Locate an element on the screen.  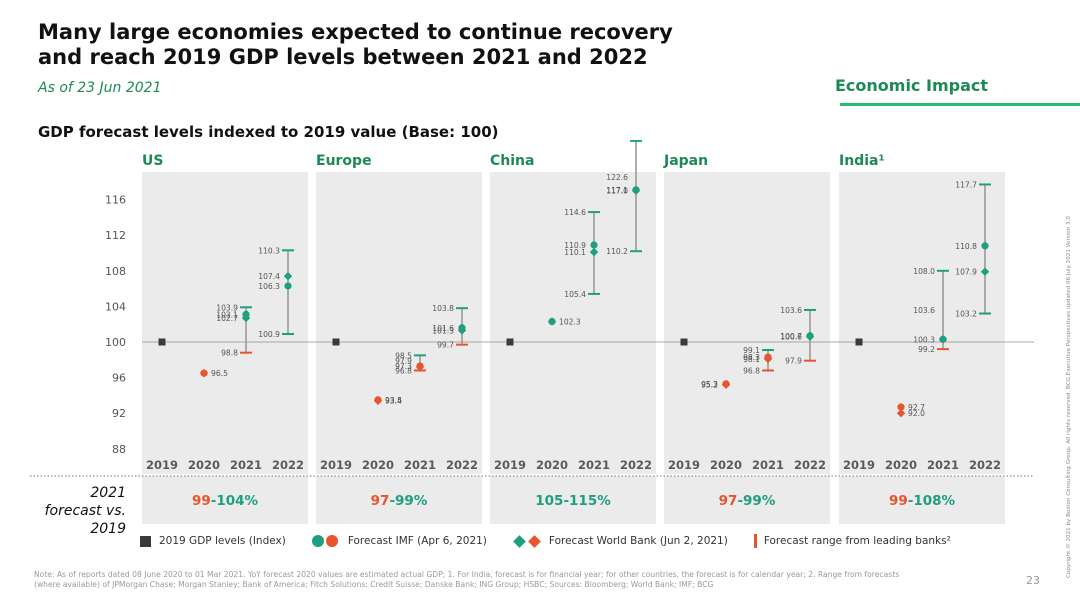
as-of-date: As of 23 Jun 2021 is located at coordinates (100, 88).